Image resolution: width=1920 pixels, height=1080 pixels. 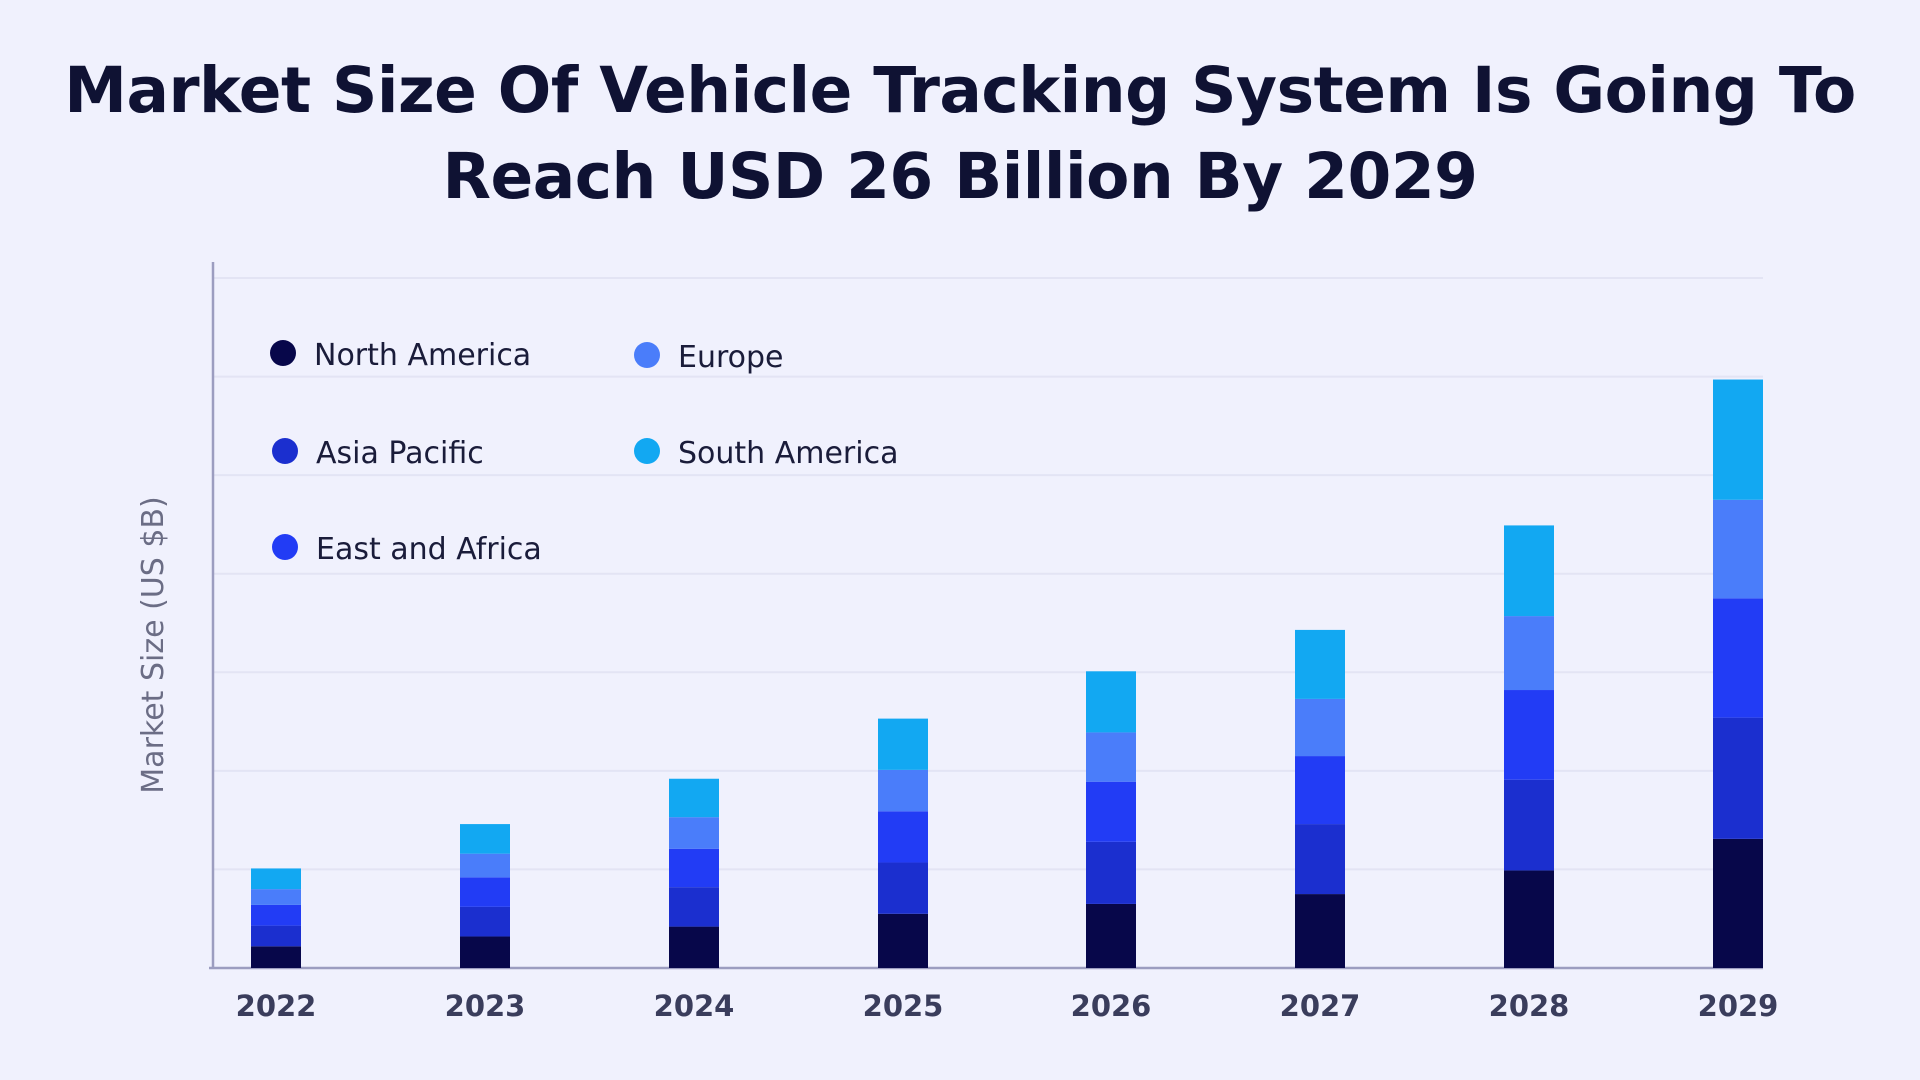 I want to click on x-tick-label-2024: 2024, so click(x=694, y=1006).